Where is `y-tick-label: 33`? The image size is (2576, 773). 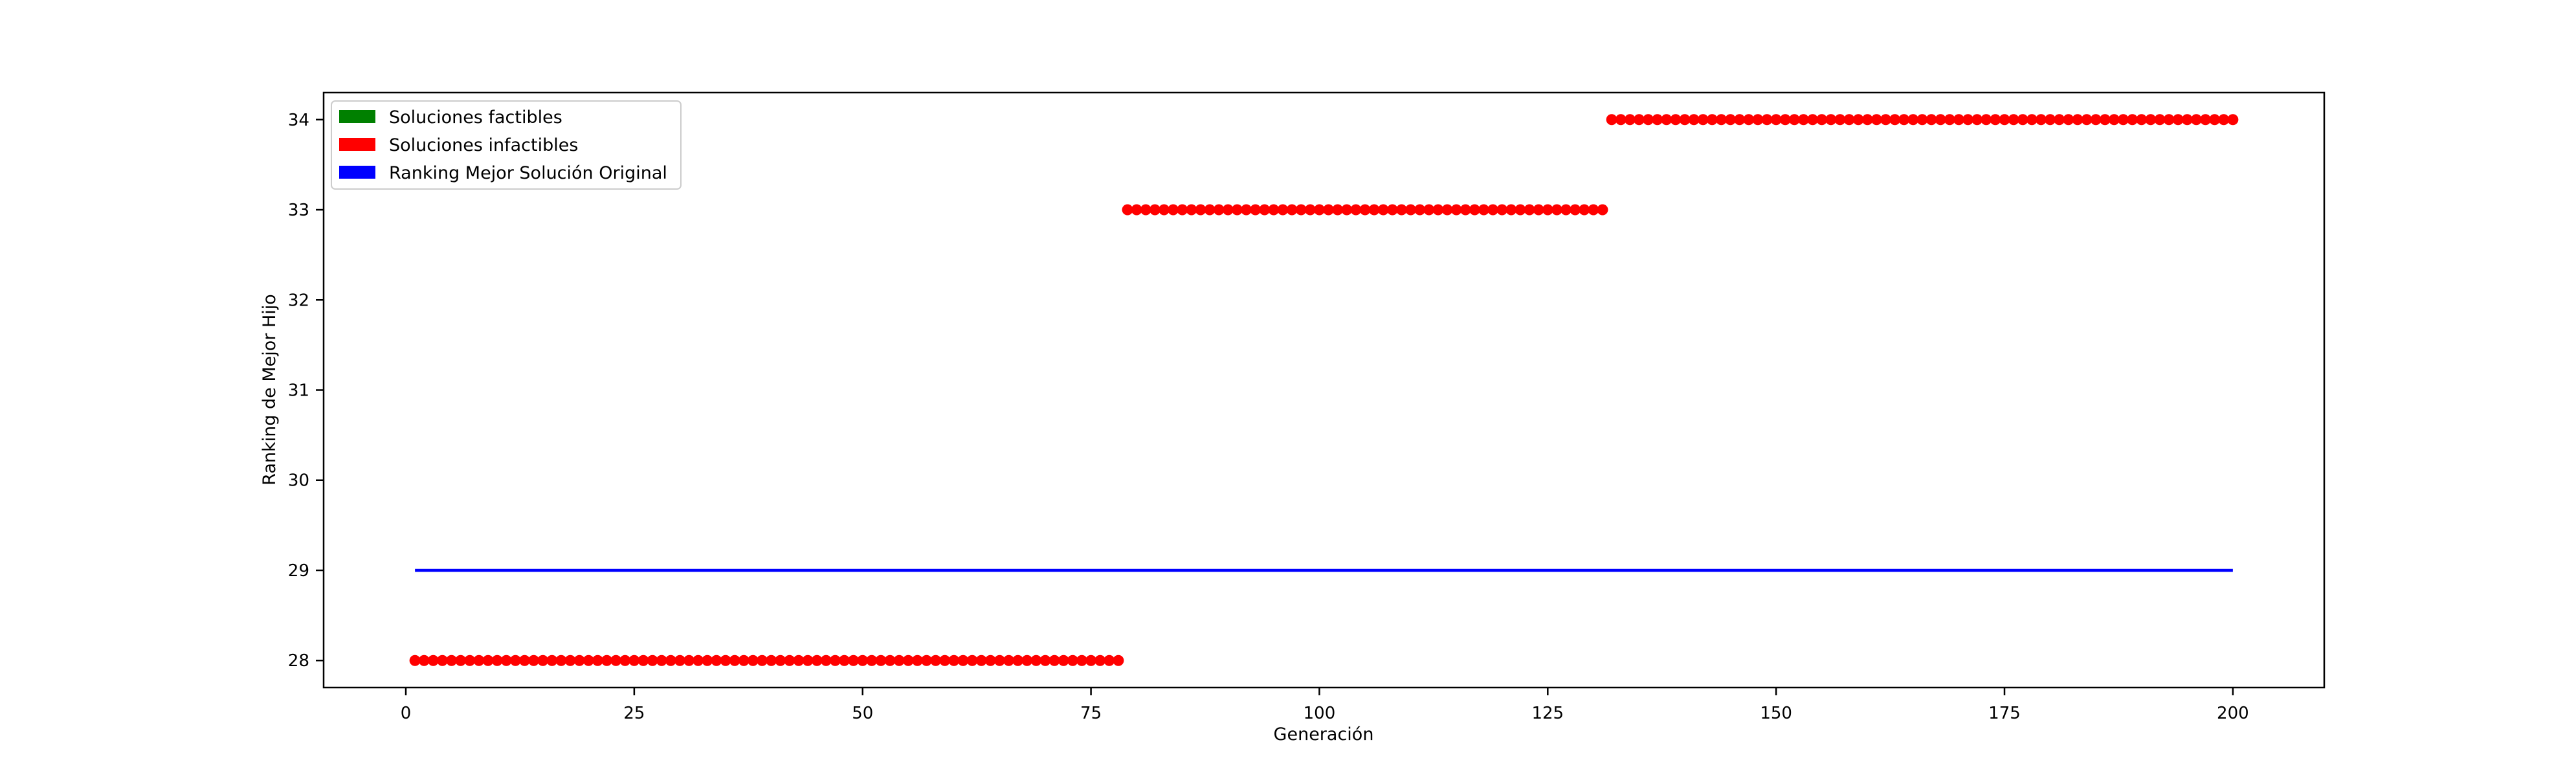 y-tick-label: 33 is located at coordinates (298, 210).